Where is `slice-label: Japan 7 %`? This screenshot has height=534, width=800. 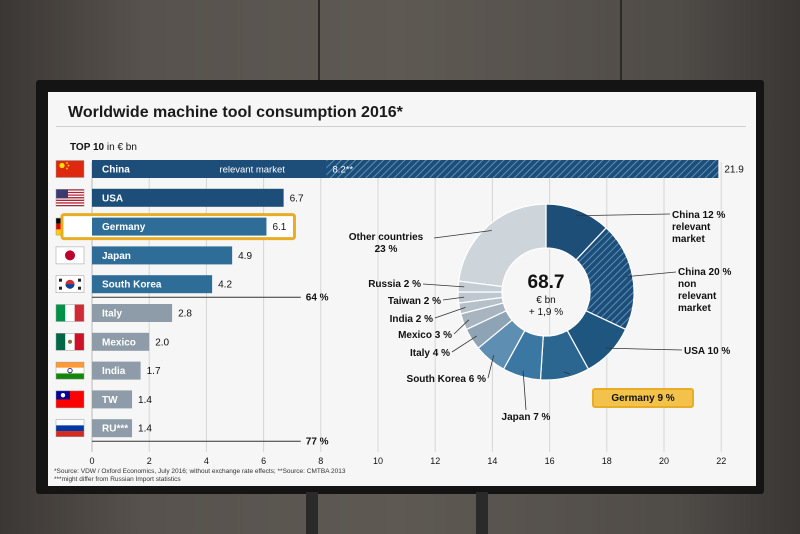
slice-label: Japan 7 % is located at coordinates (526, 417).